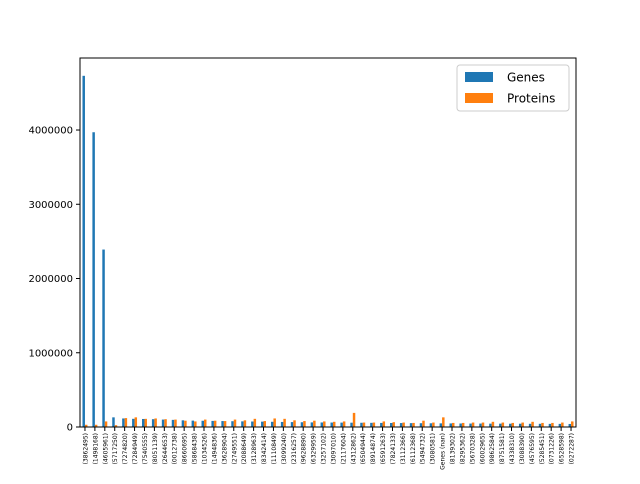 This screenshot has height=484, width=640. What do you see at coordinates (105, 448) in the screenshot?
I see `x-tick-label: (4605961)` at bounding box center [105, 448].